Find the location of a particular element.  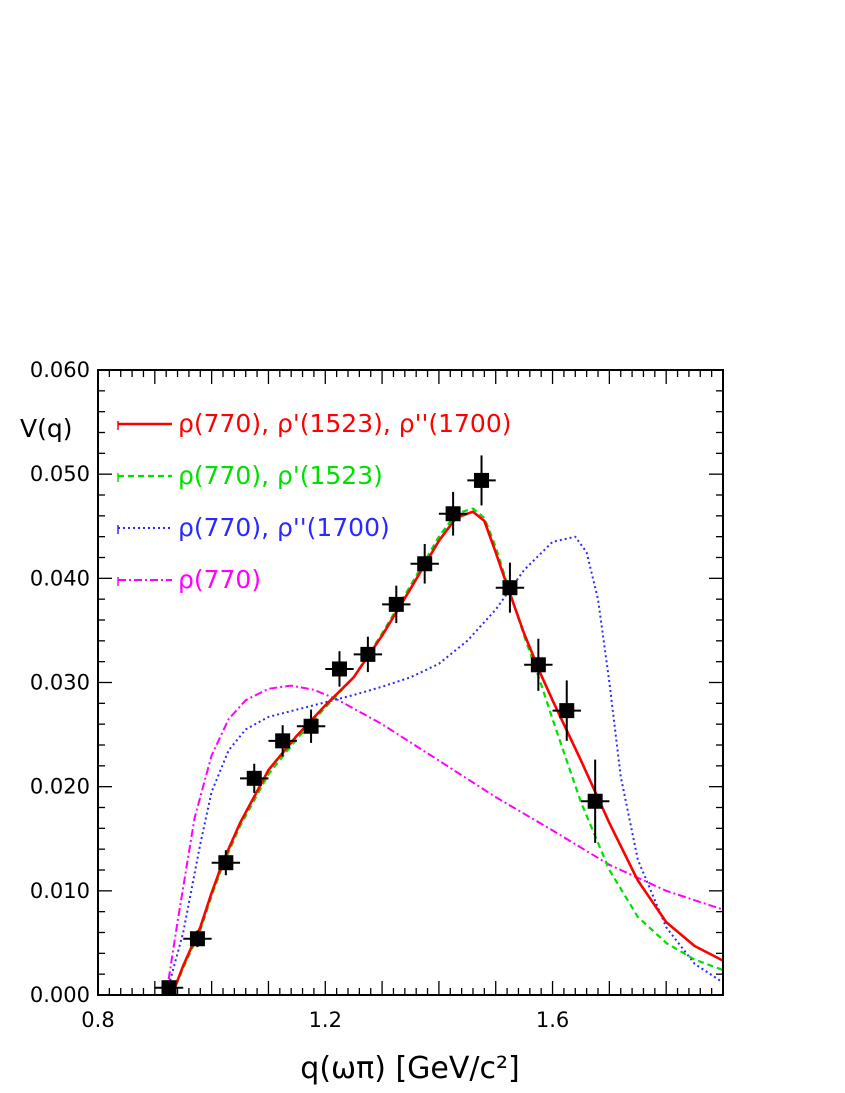

x-tick-label: 1.6 is located at coordinates (552, 1020).